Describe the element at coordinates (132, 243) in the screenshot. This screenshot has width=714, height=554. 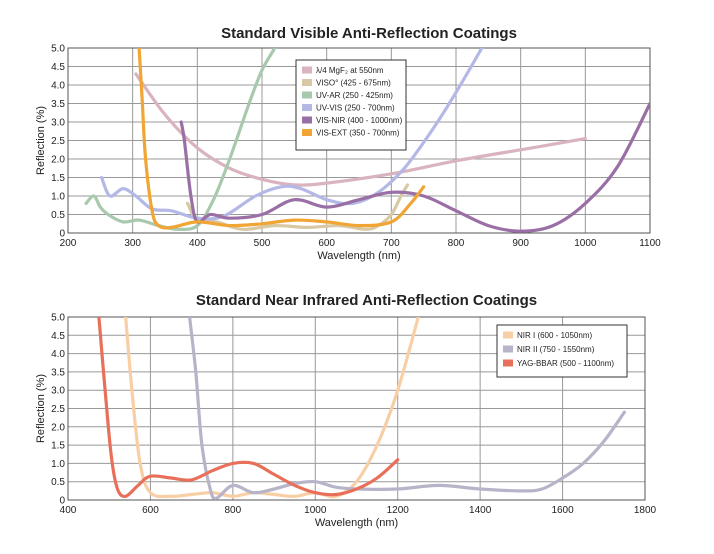
I see `x-tick-label: 300` at that location.